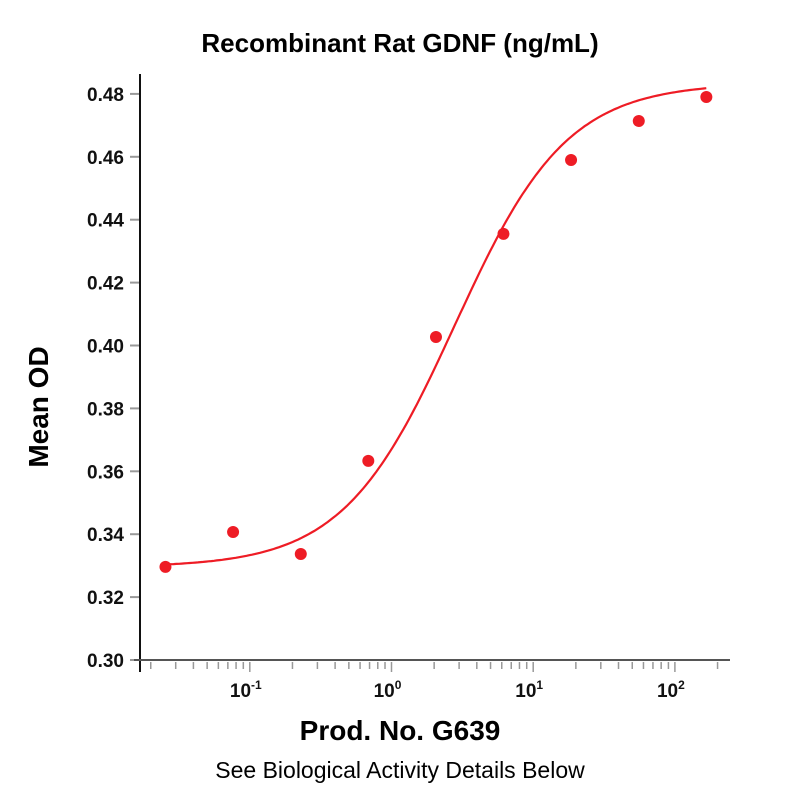 Image resolution: width=800 pixels, height=800 pixels. What do you see at coordinates (105, 221) in the screenshot?
I see `y-tick-label: 0.44` at bounding box center [105, 221].